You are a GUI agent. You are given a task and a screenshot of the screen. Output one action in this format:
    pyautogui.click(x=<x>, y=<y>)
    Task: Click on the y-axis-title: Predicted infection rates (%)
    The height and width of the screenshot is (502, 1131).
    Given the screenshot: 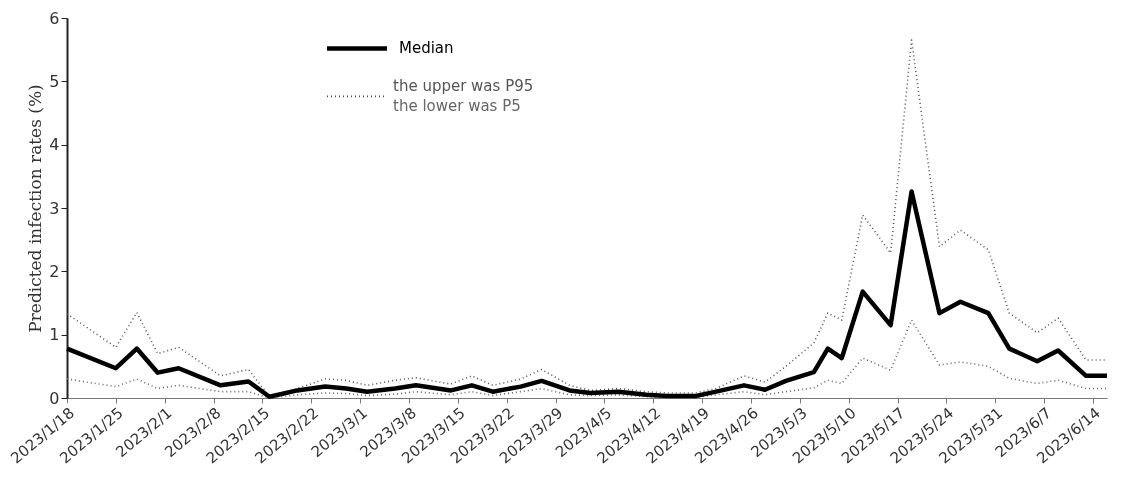 What is the action you would take?
    pyautogui.click(x=35, y=208)
    